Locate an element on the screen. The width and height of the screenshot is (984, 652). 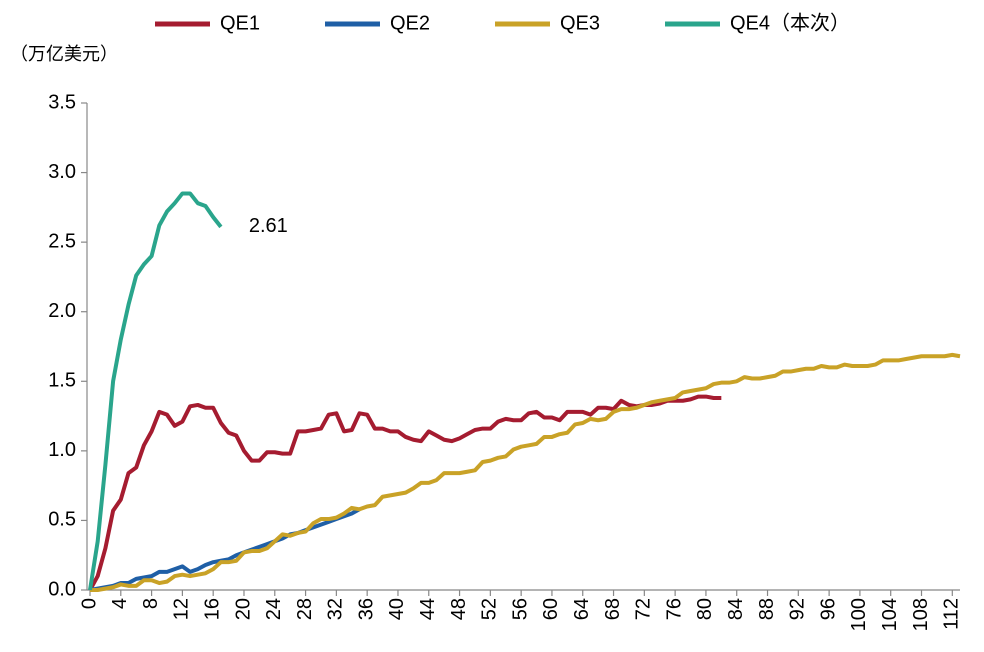
annotation: 2.61 is located at coordinates (268, 226).